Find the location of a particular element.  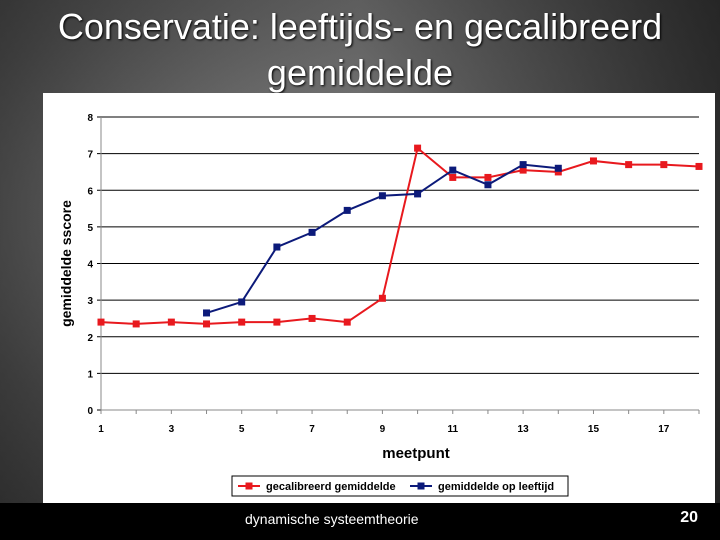

footer-text: dynamische systeemtheorie is located at coordinates (332, 519).